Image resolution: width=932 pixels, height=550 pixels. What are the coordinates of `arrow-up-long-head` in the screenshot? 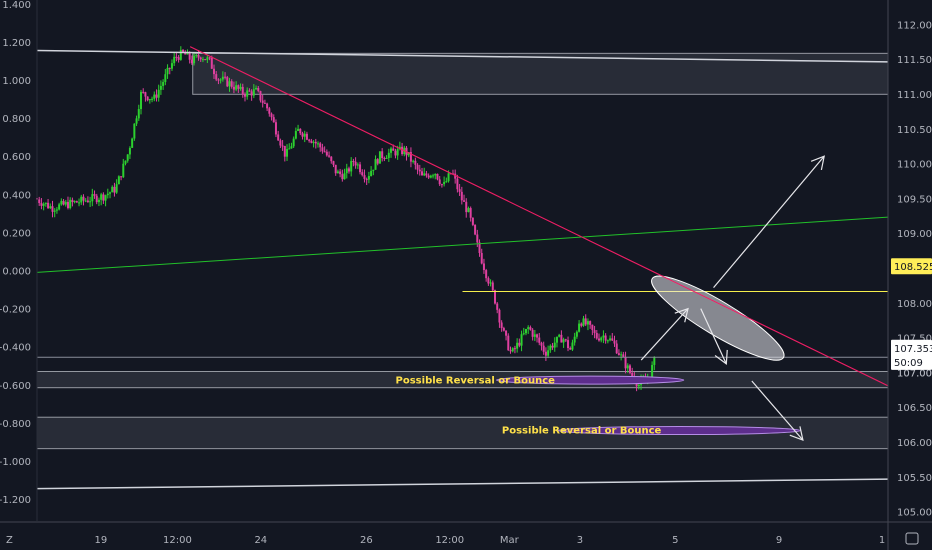 It's located at (817, 163).